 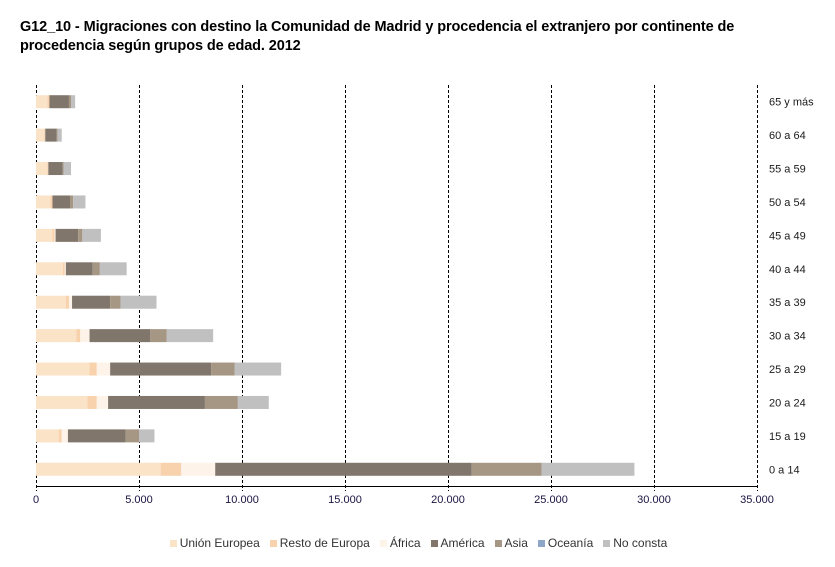 What do you see at coordinates (242, 500) in the screenshot?
I see `x-tick-label: 10.000` at bounding box center [242, 500].